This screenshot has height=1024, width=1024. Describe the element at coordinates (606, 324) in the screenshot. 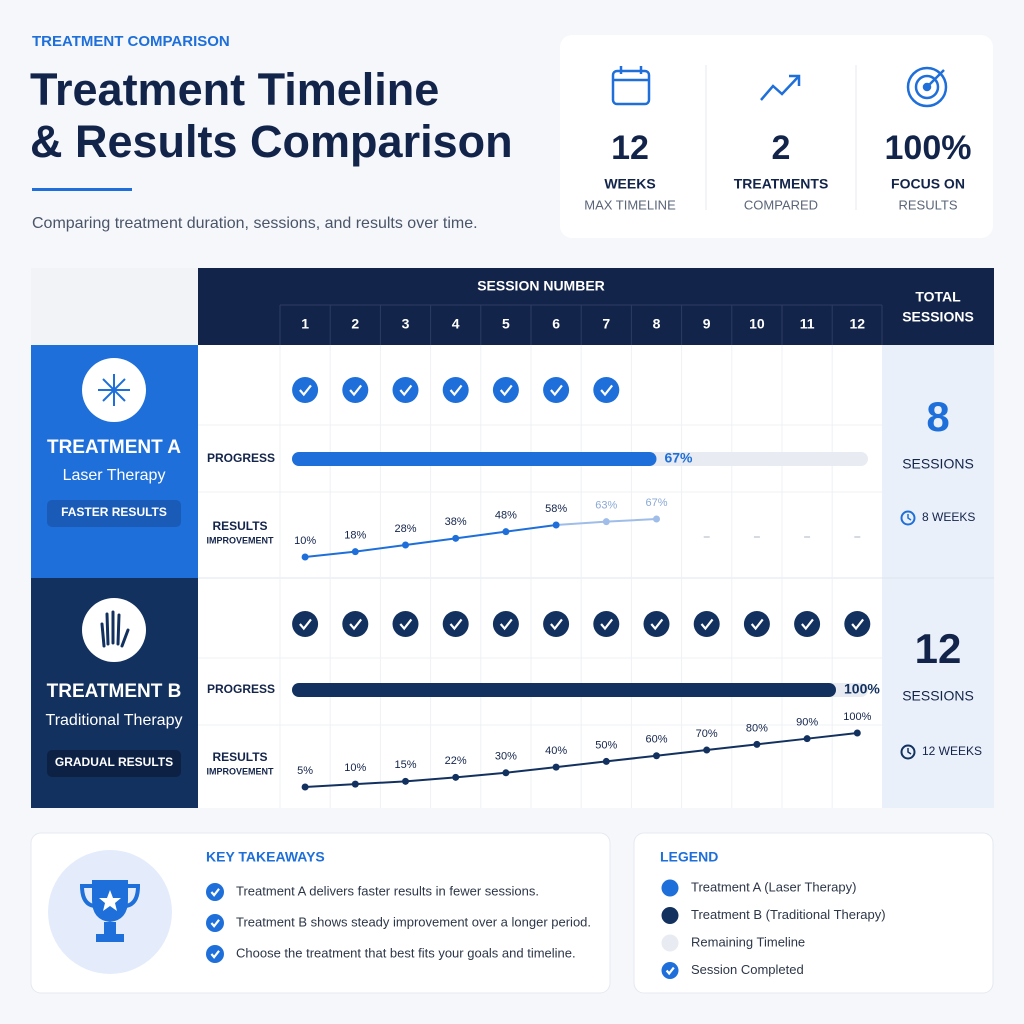

I see `session-number: 7` at that location.